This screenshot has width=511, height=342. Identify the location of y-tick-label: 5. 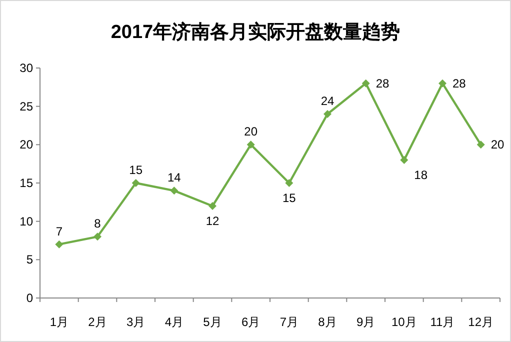
(30, 259).